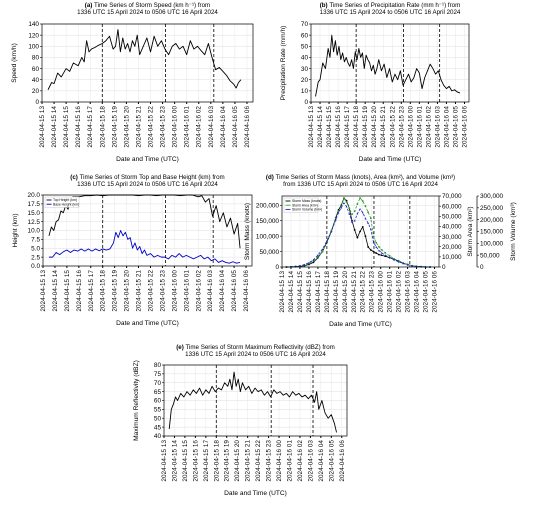 Image resolution: width=550 pixels, height=505 pixels. What do you see at coordinates (325, 5) in the screenshot?
I see `panel-letter: (b)` at bounding box center [325, 5].